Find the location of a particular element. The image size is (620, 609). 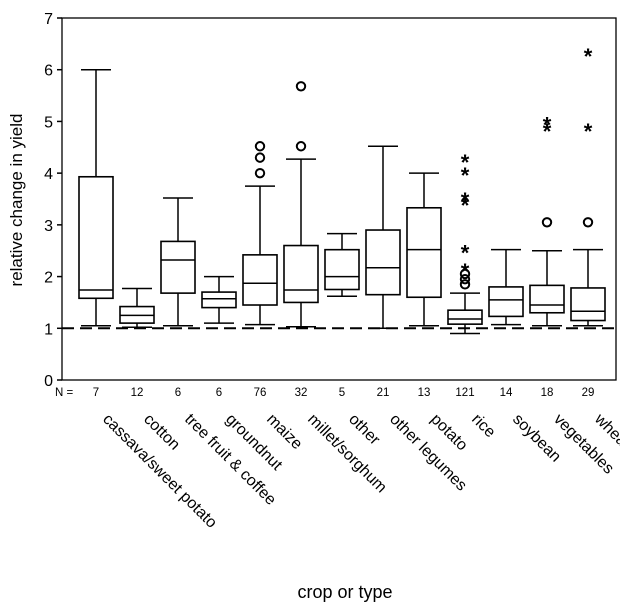

y-tick-label: 4 is located at coordinates (48, 174).